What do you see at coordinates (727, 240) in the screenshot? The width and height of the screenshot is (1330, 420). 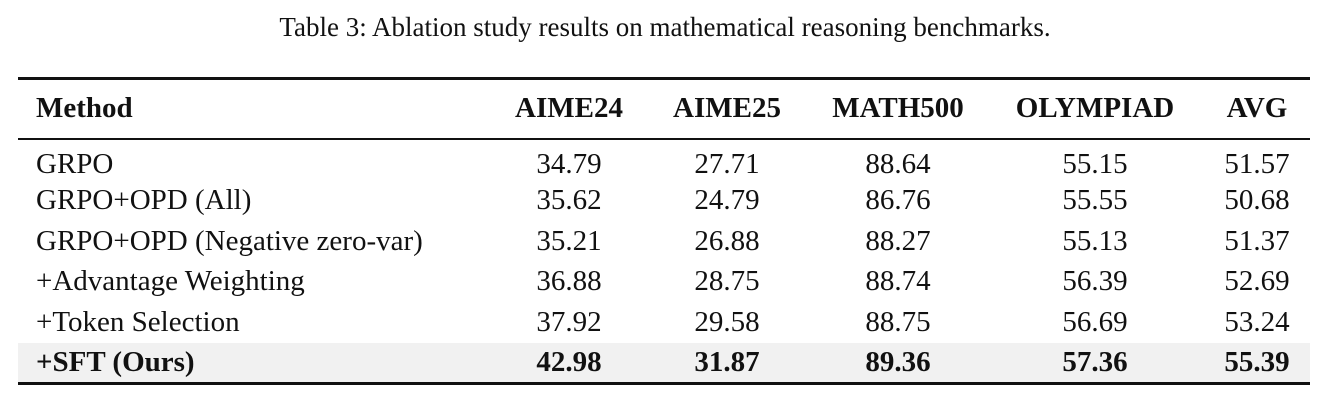 I see `aime25-cell: 26.88` at bounding box center [727, 240].